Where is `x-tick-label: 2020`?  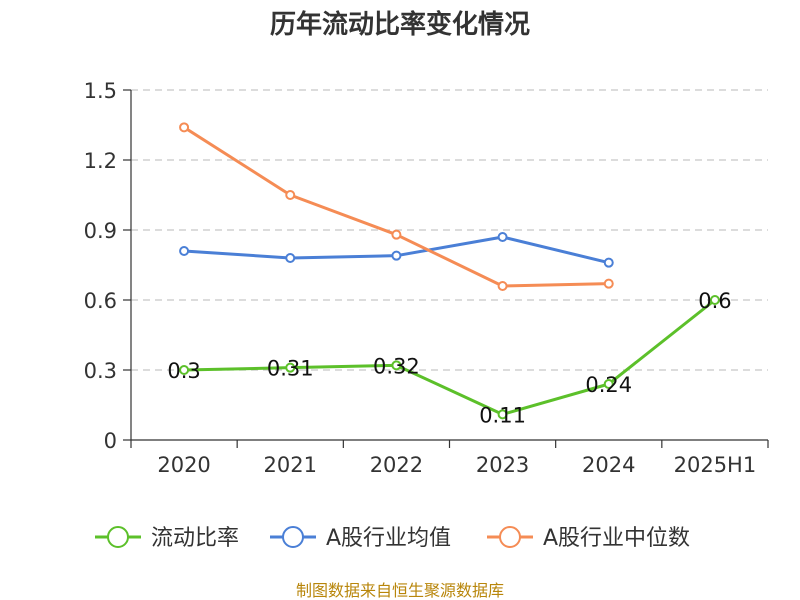
x-tick-label: 2020 is located at coordinates (183, 465).